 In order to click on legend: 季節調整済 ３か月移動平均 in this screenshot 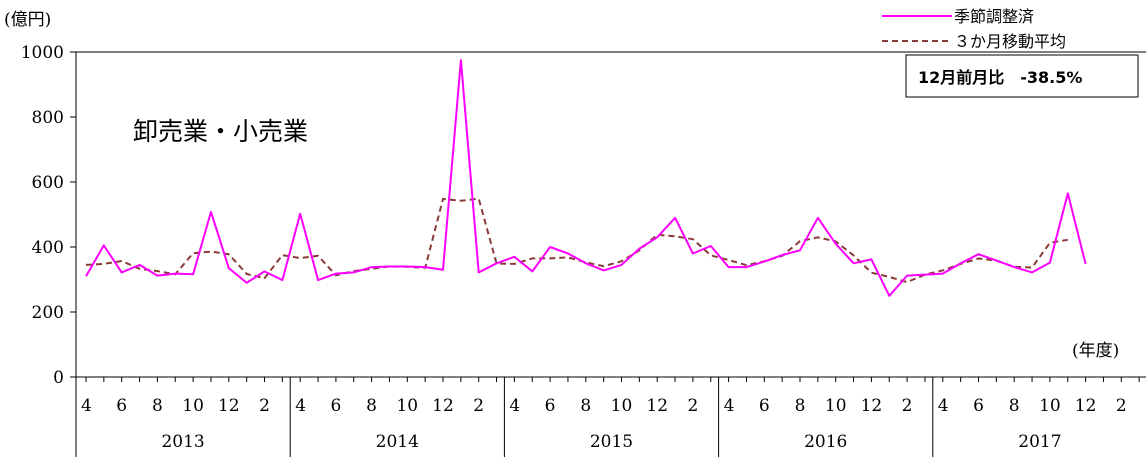, I will do `click(974, 29)`.